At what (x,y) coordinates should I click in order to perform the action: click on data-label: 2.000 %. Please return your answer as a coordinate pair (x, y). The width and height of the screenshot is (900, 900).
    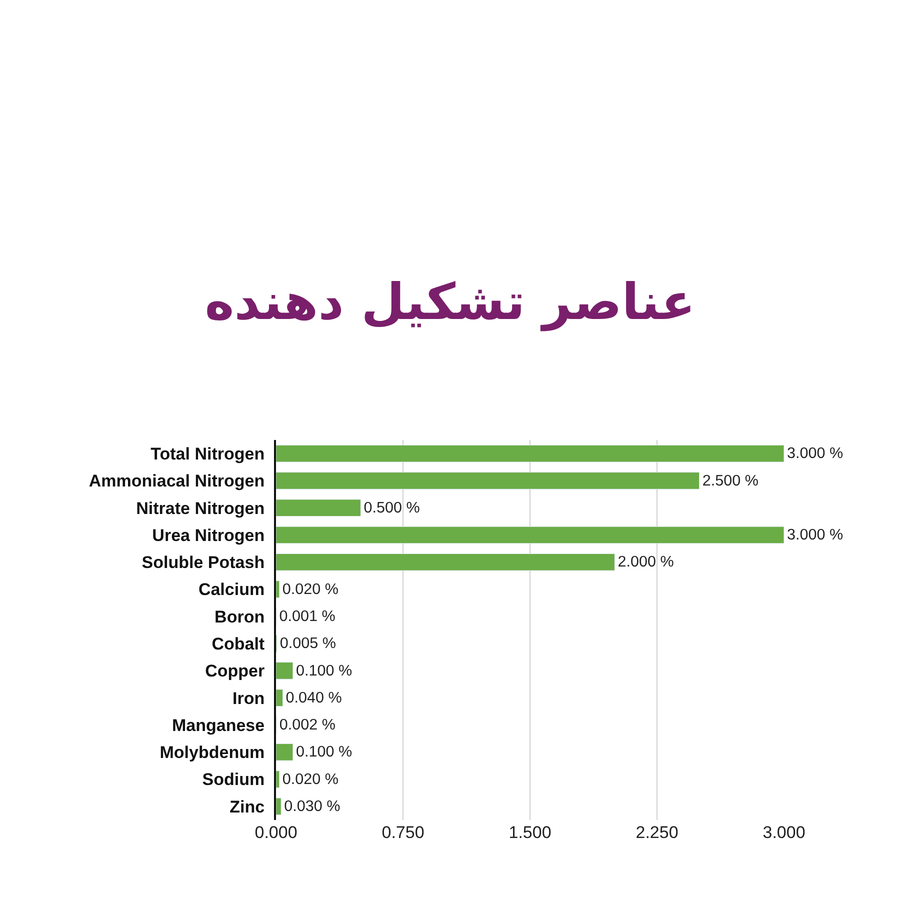
    Looking at the image, I should click on (646, 562).